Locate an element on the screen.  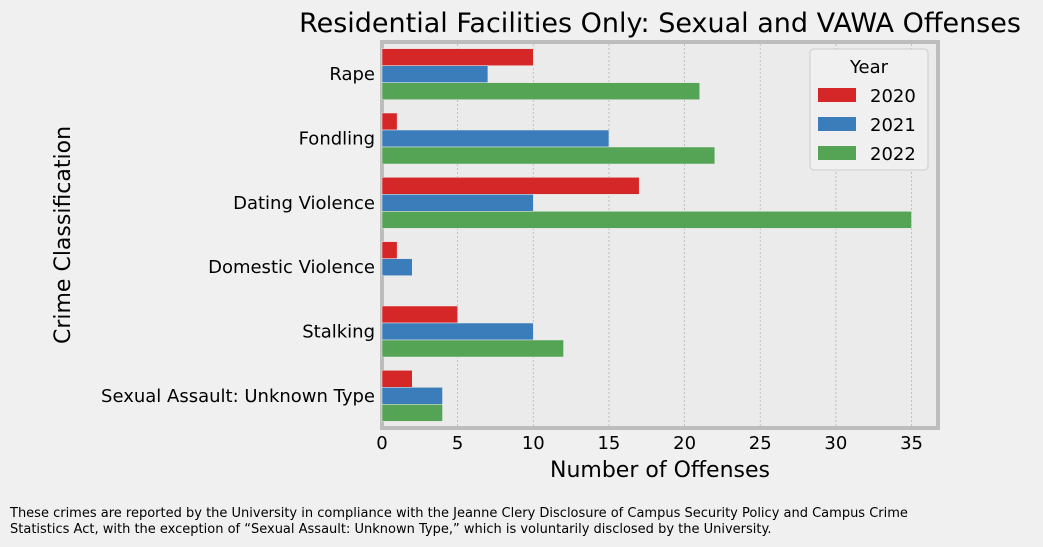
y-tick-label: Domestic Violence is located at coordinates (291, 267).